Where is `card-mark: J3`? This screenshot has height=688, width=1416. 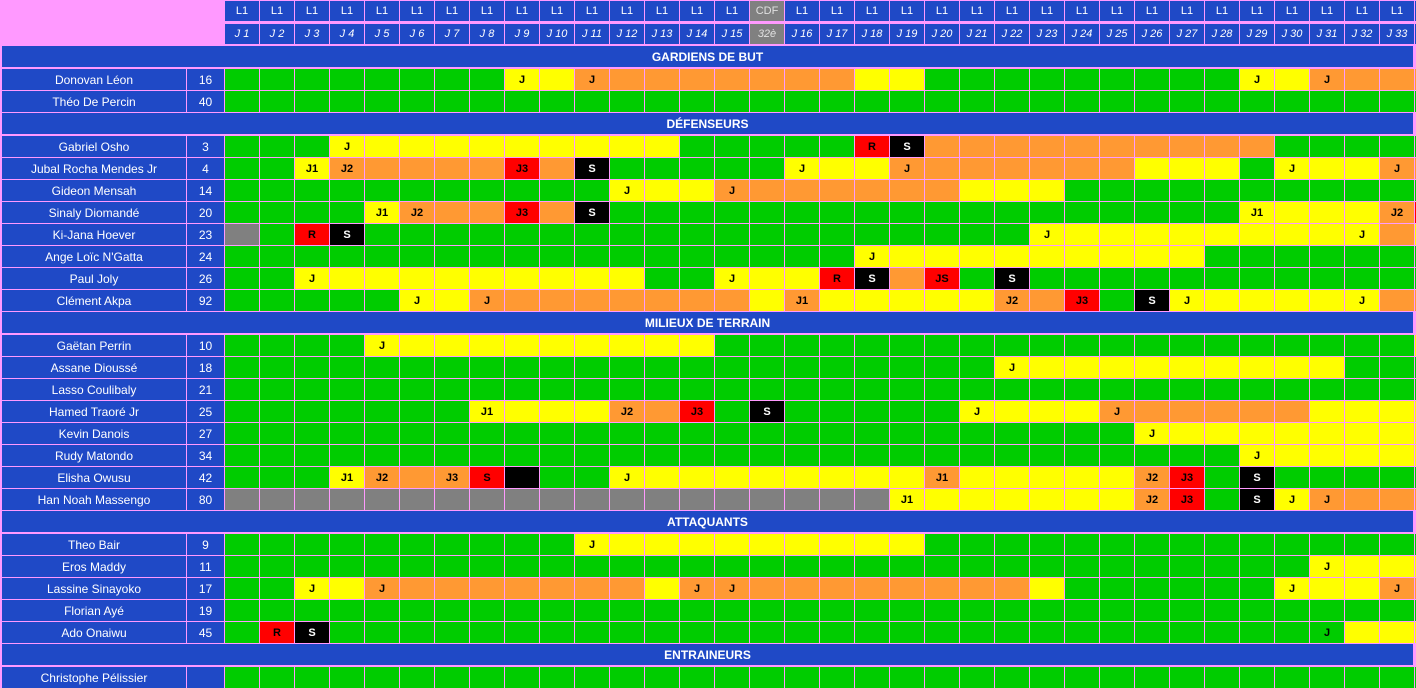 card-mark: J3 is located at coordinates (522, 168).